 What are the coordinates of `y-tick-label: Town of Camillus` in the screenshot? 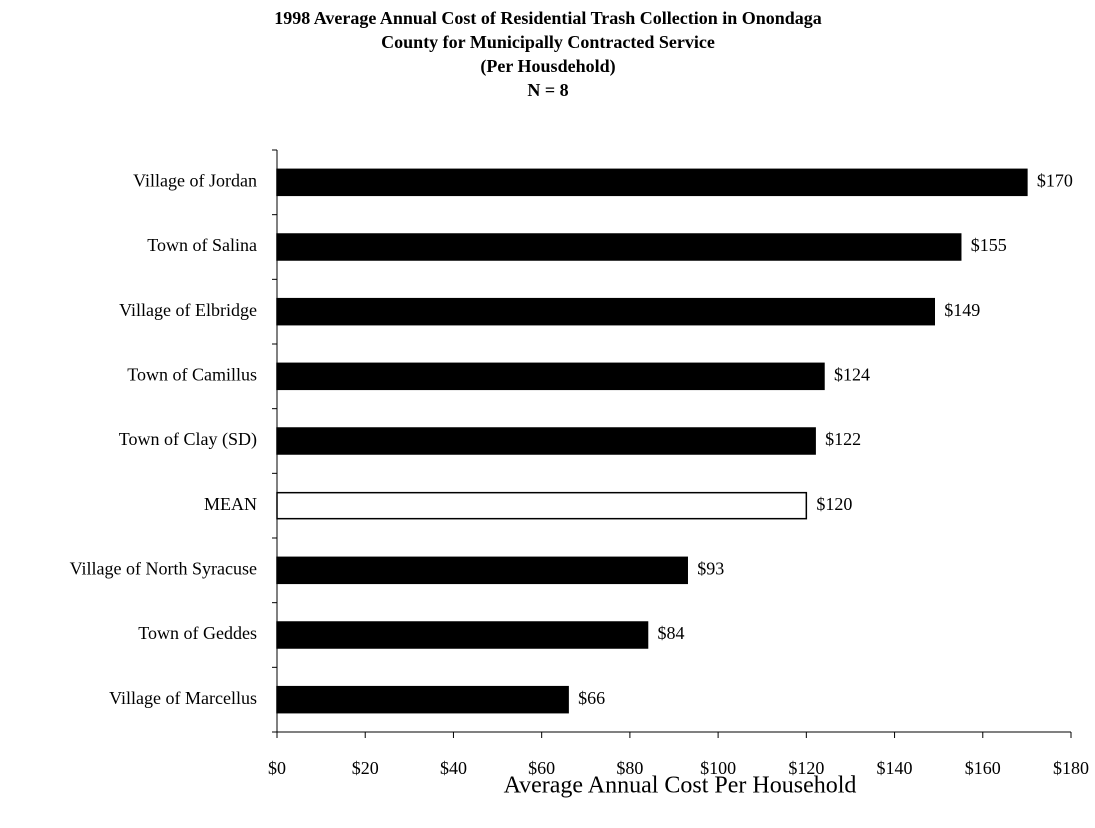 It's located at (192, 374).